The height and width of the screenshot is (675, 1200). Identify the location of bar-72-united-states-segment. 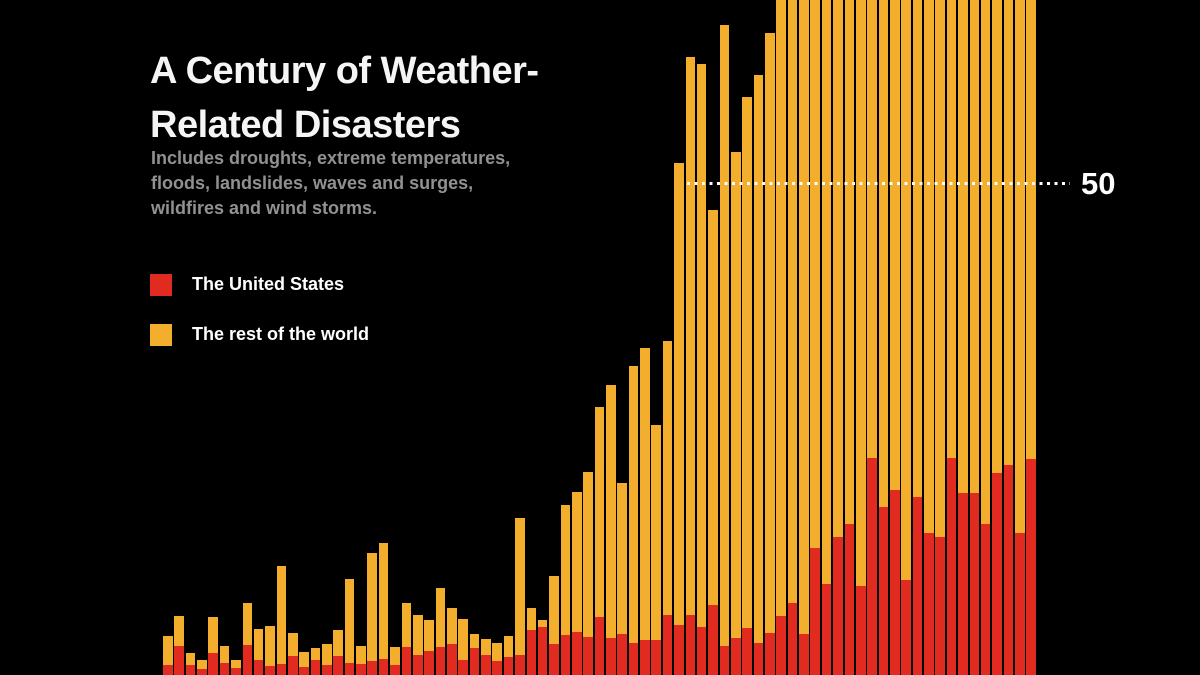
(985, 599).